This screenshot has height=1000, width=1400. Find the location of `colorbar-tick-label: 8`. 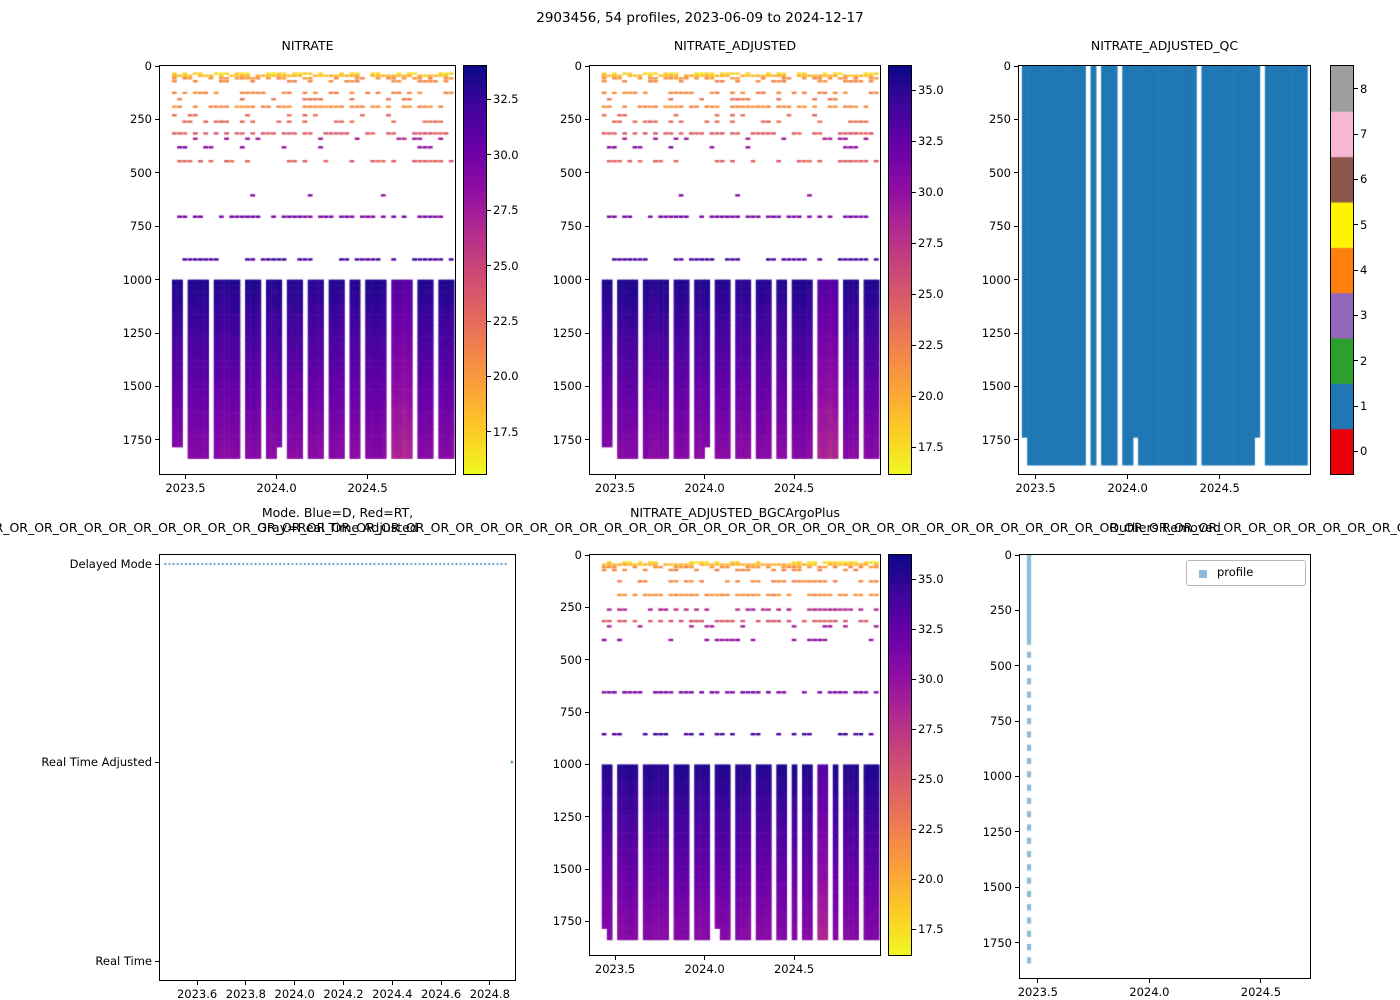

colorbar-tick-label: 8 is located at coordinates (1364, 88).